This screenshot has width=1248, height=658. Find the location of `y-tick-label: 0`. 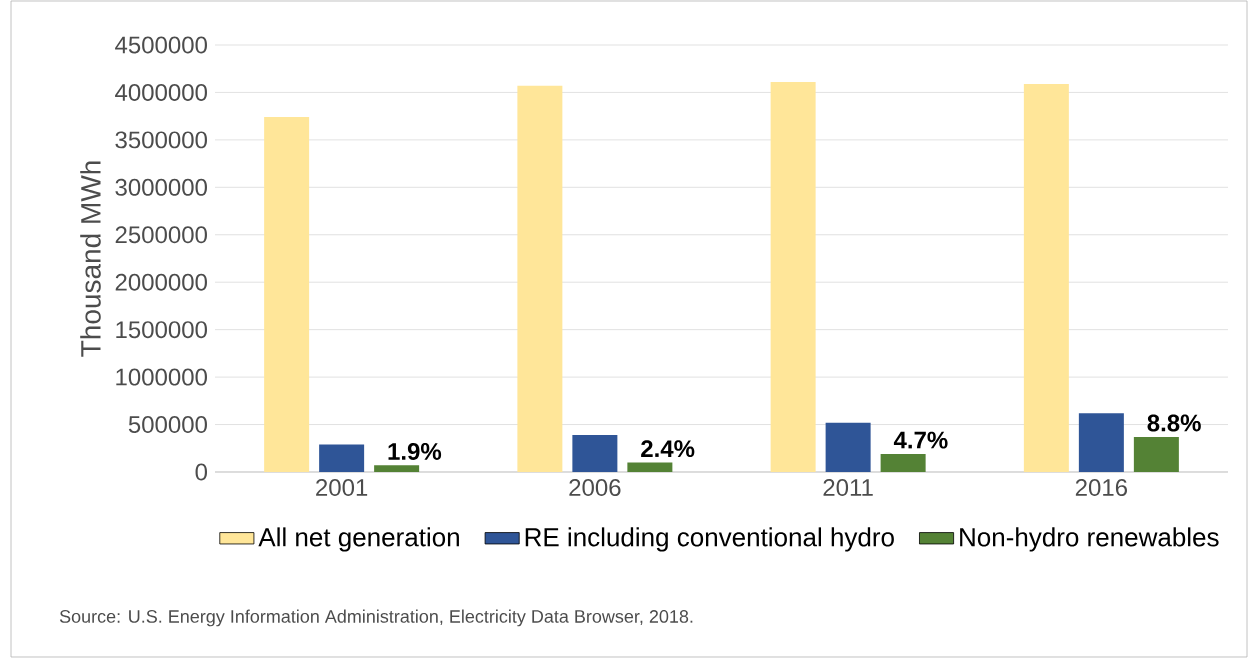

y-tick-label: 0 is located at coordinates (201, 472).